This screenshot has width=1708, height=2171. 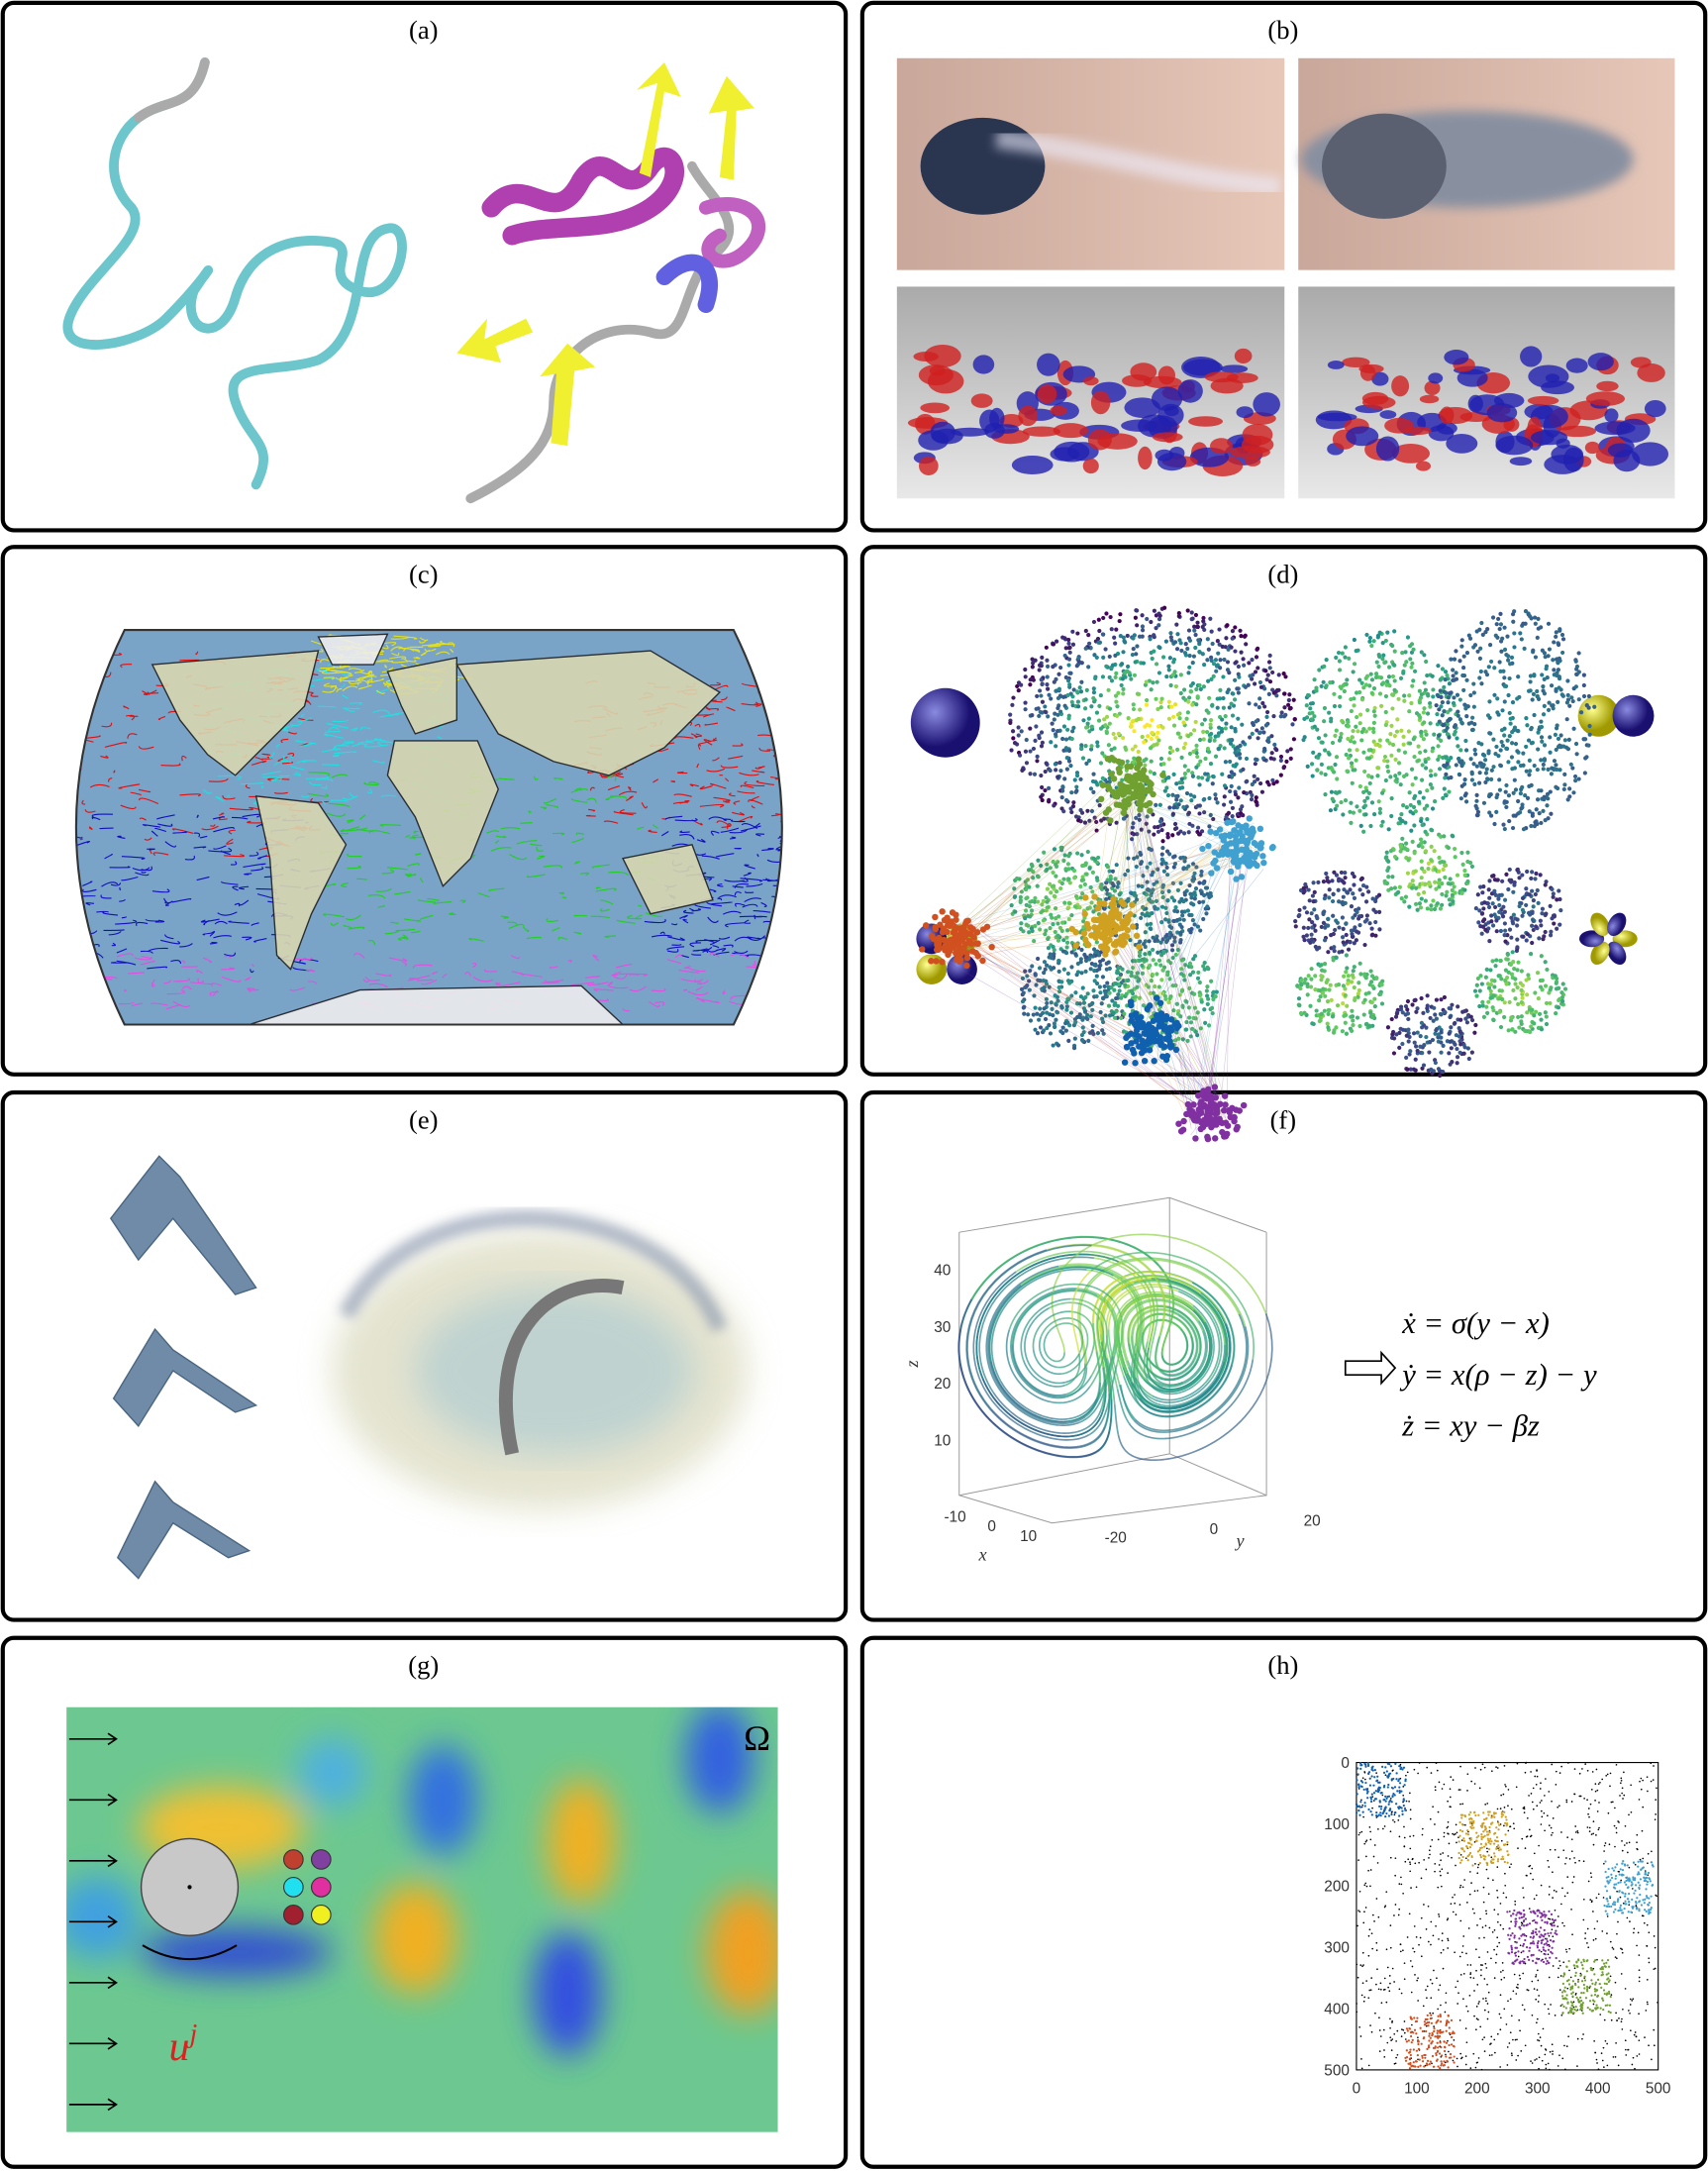 I want to click on panel-label: (c), so click(x=423, y=574).